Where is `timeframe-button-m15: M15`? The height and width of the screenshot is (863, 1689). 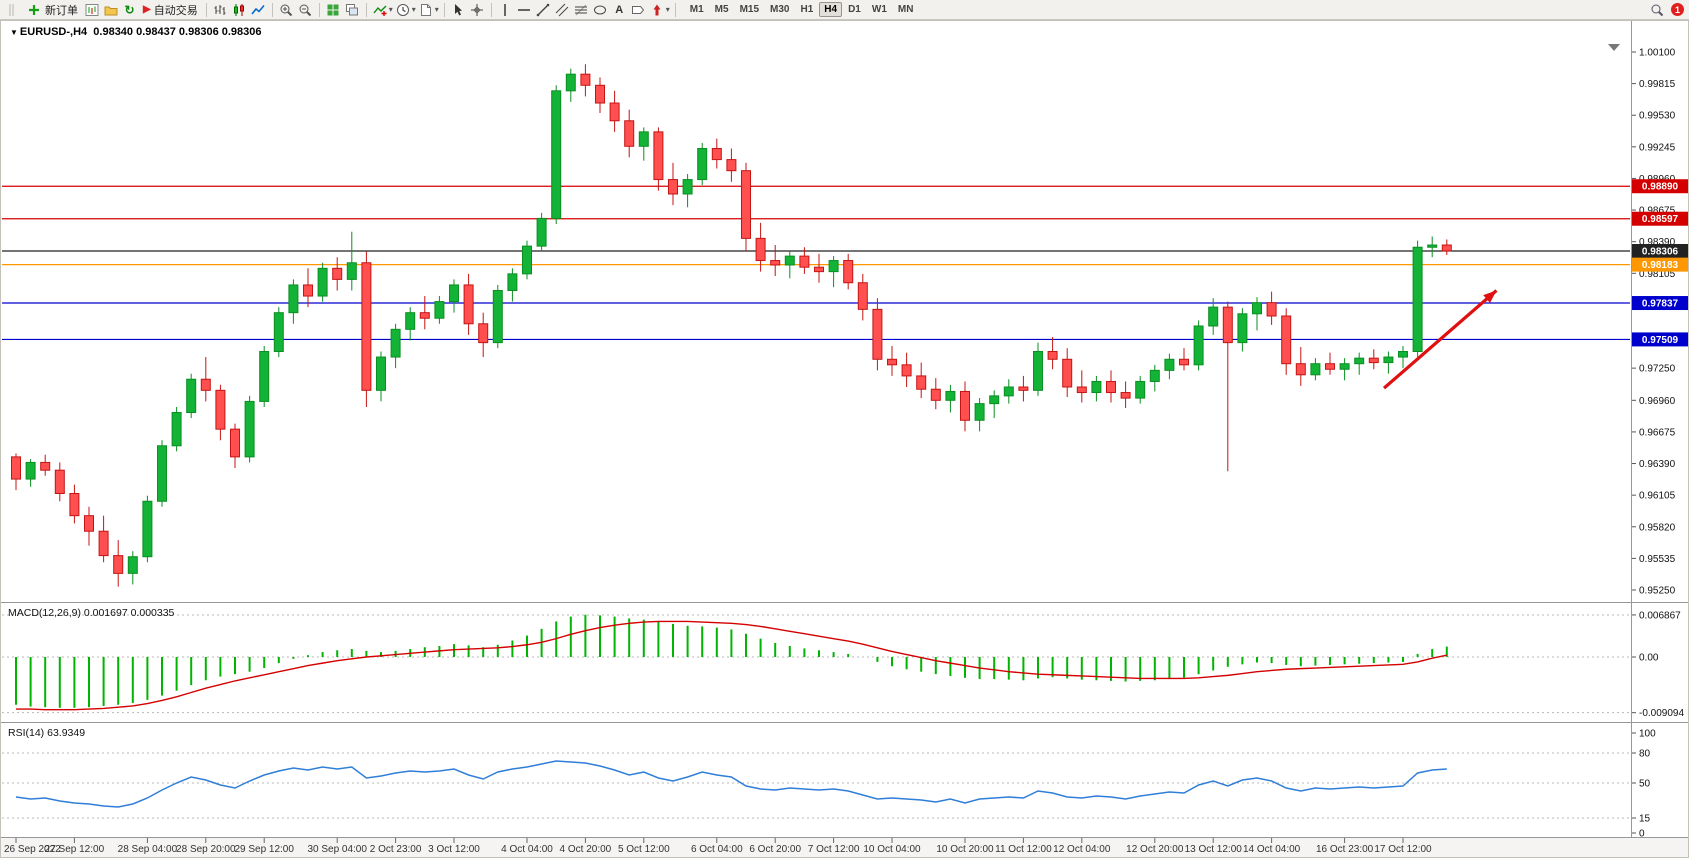 timeframe-button-m15: M15 is located at coordinates (749, 9).